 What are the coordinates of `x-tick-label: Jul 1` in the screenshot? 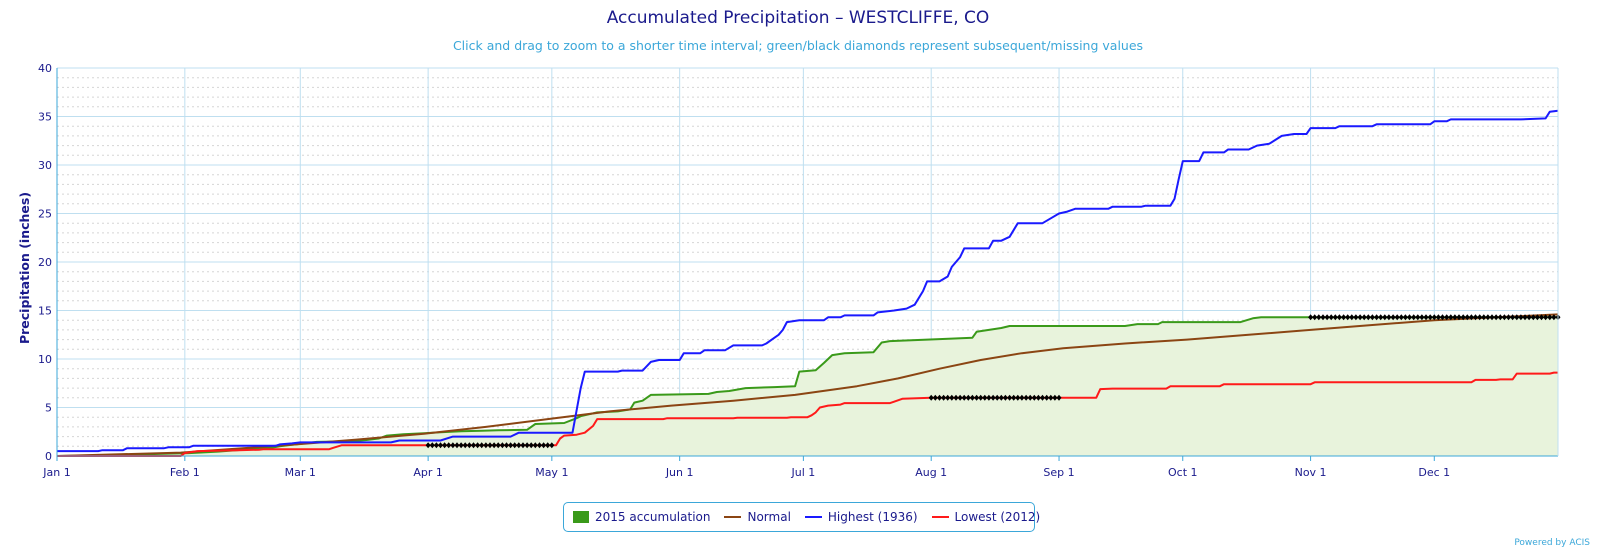 It's located at (802, 472).